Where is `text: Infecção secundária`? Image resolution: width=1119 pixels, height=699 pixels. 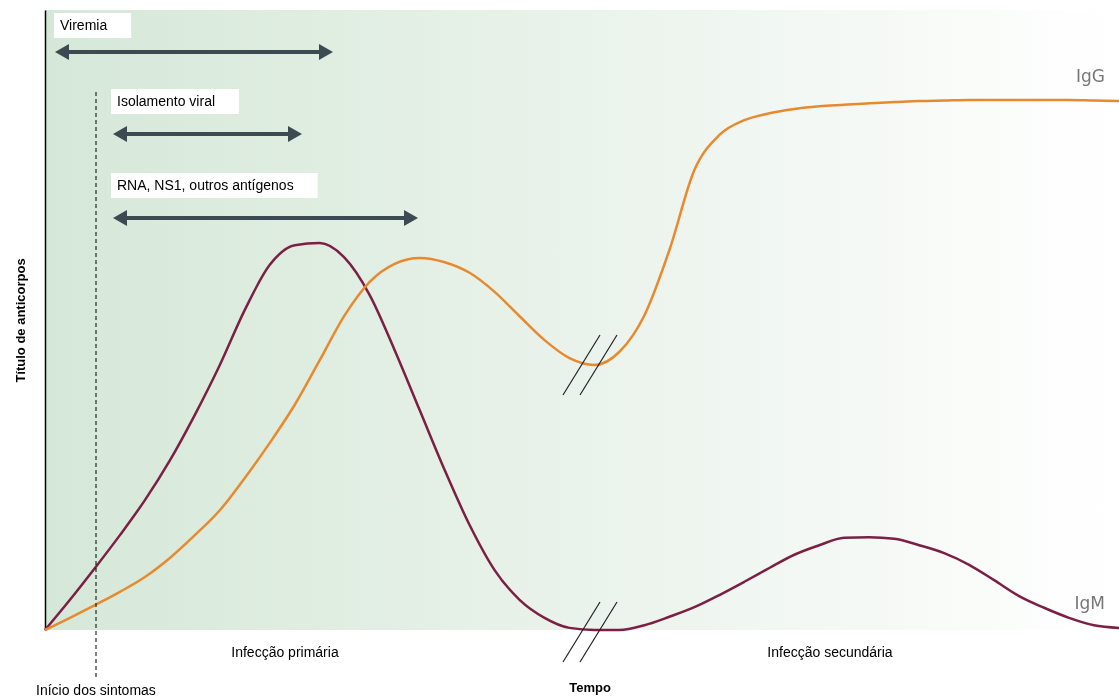 text: Infecção secundária is located at coordinates (830, 652).